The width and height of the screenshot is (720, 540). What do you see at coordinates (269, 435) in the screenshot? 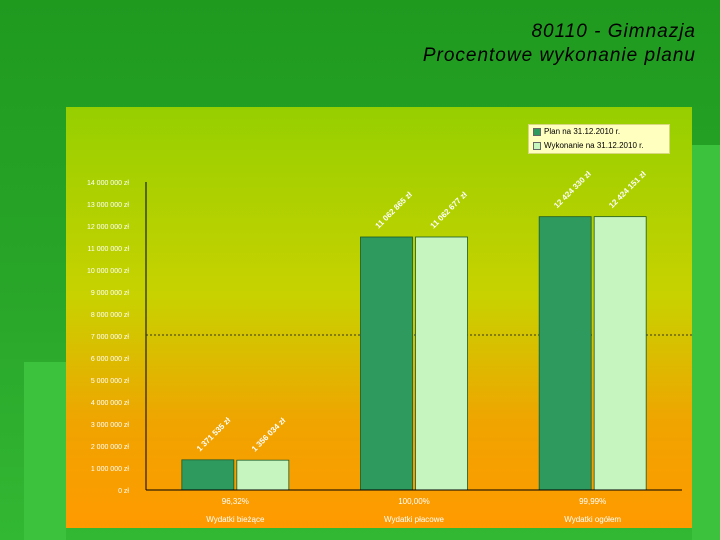
I see `bar-value-label: 1 356 034 zł` at bounding box center [269, 435].